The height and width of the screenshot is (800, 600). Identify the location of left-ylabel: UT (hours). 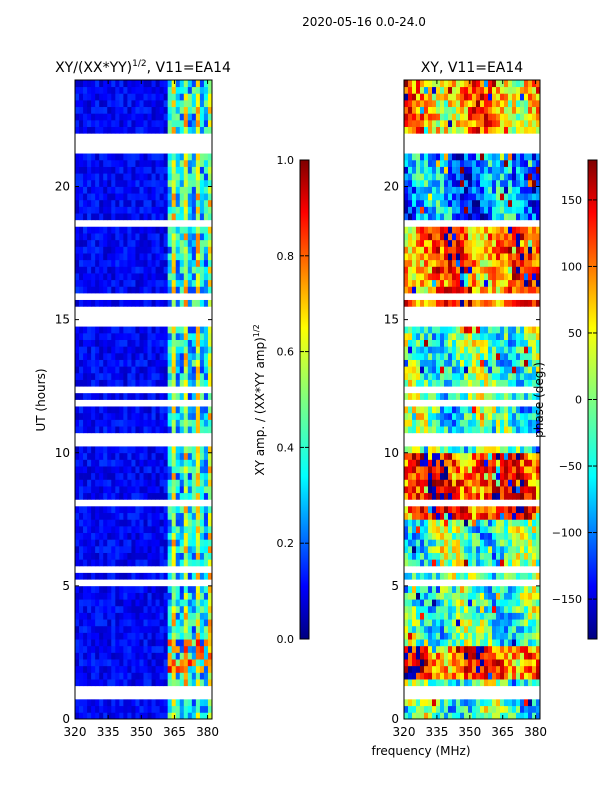
(41, 399).